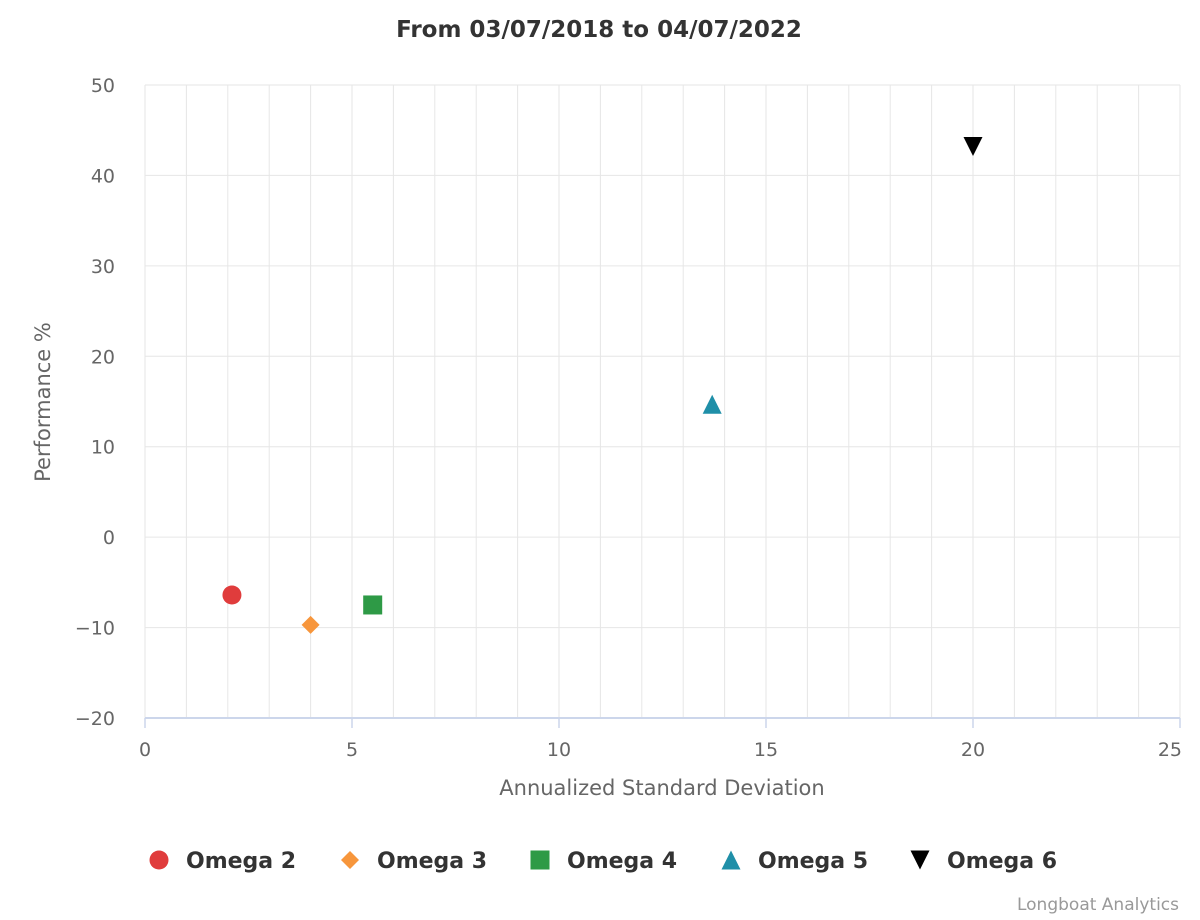 This screenshot has height=920, width=1200. What do you see at coordinates (622, 861) in the screenshot?
I see `legend-label: Omega 4` at bounding box center [622, 861].